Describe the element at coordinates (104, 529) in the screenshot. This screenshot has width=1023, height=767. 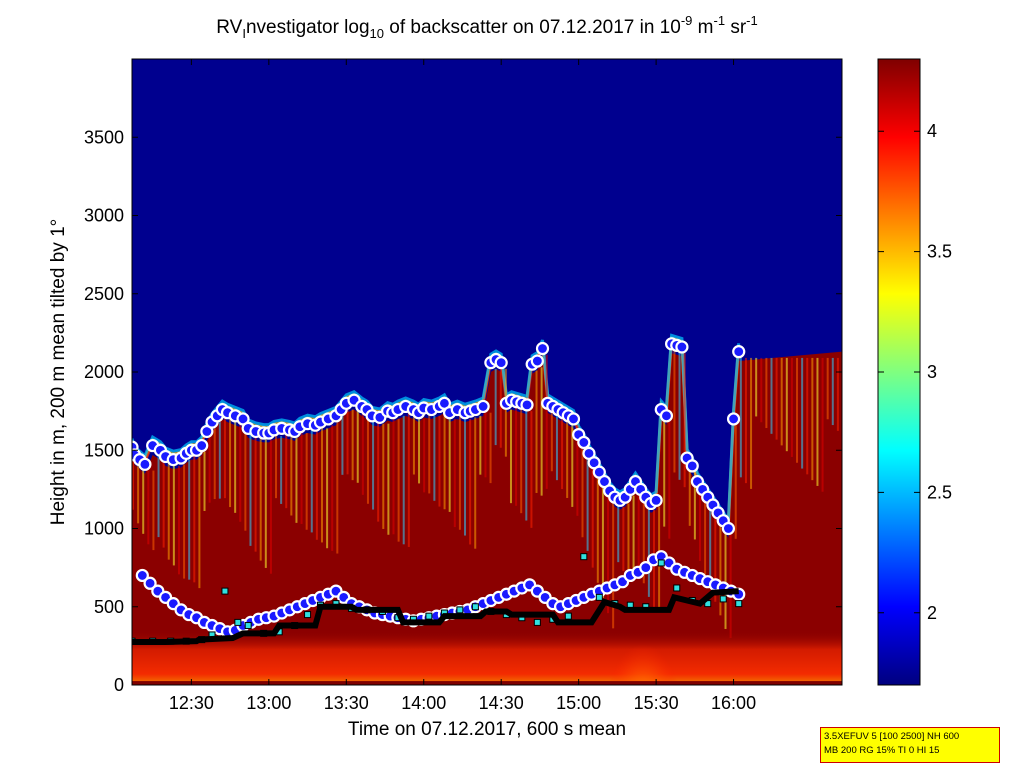
I see `y-tick-label: 1000` at that location.